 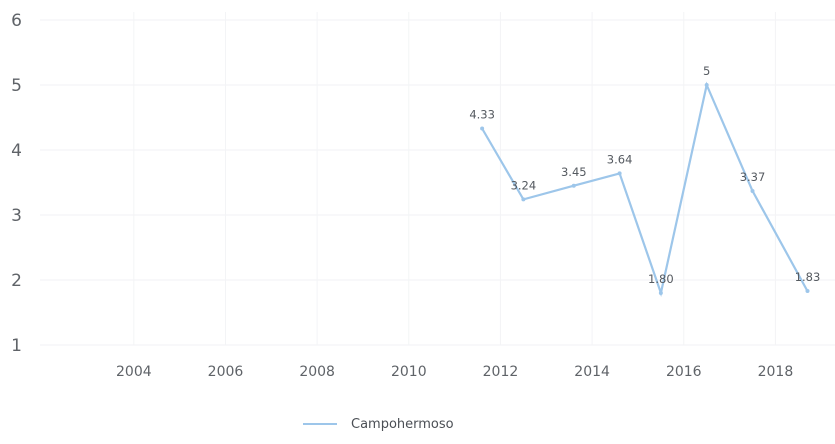 What do you see at coordinates (776, 372) in the screenshot?
I see `x-tick-label: 2018` at bounding box center [776, 372].